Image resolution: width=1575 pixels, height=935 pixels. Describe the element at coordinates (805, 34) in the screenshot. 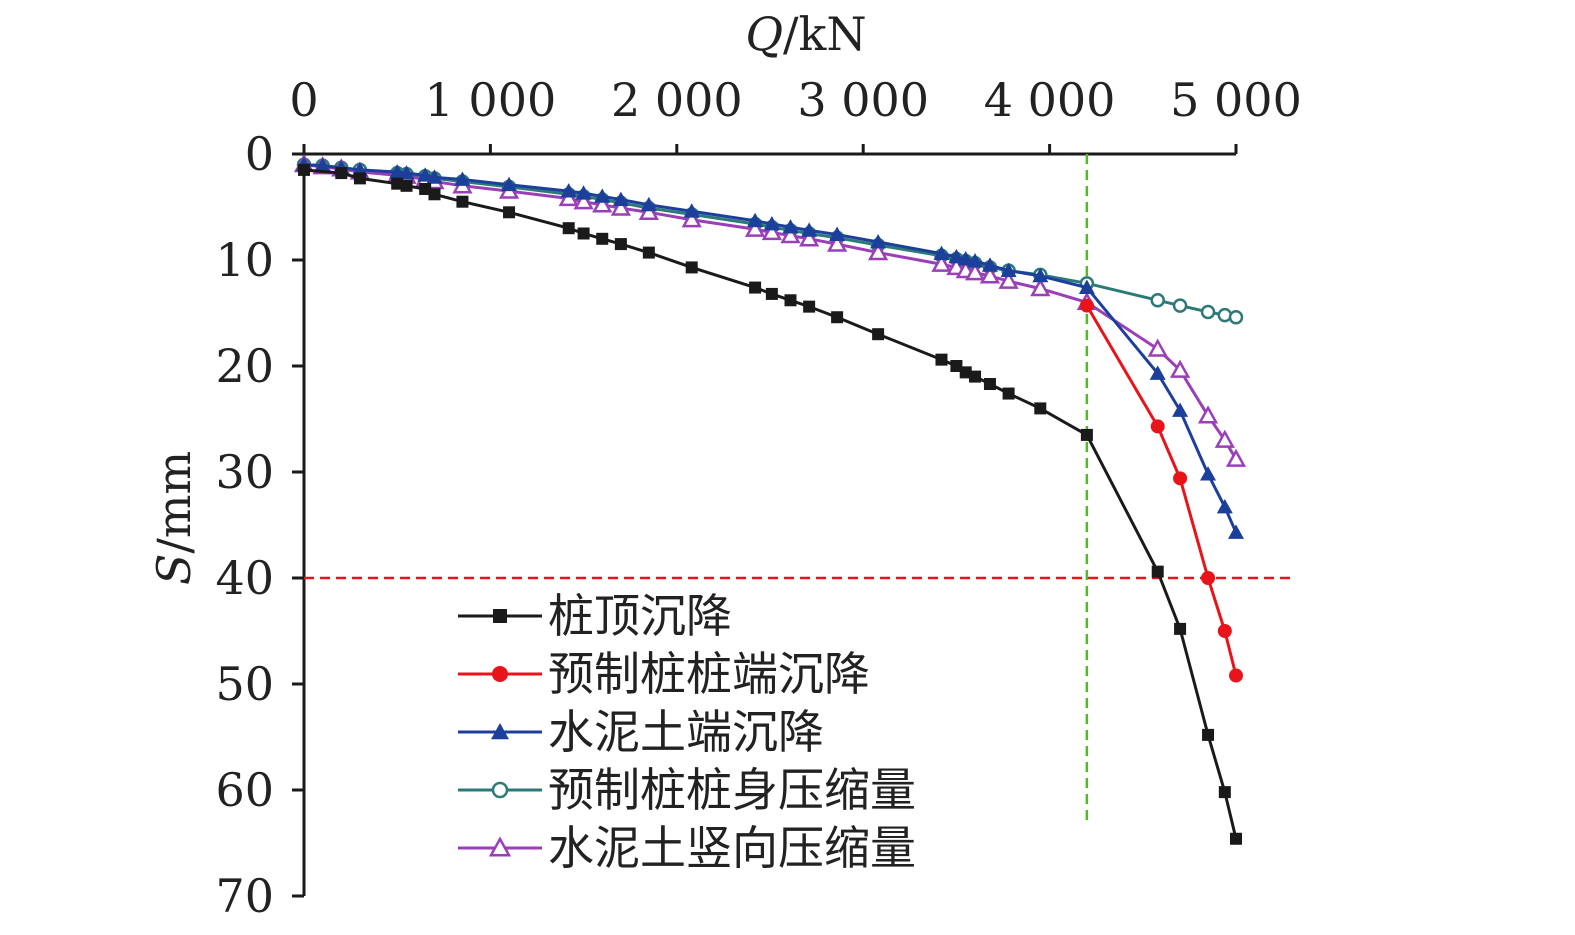

I see `x-axis-title: Q/kN` at that location.